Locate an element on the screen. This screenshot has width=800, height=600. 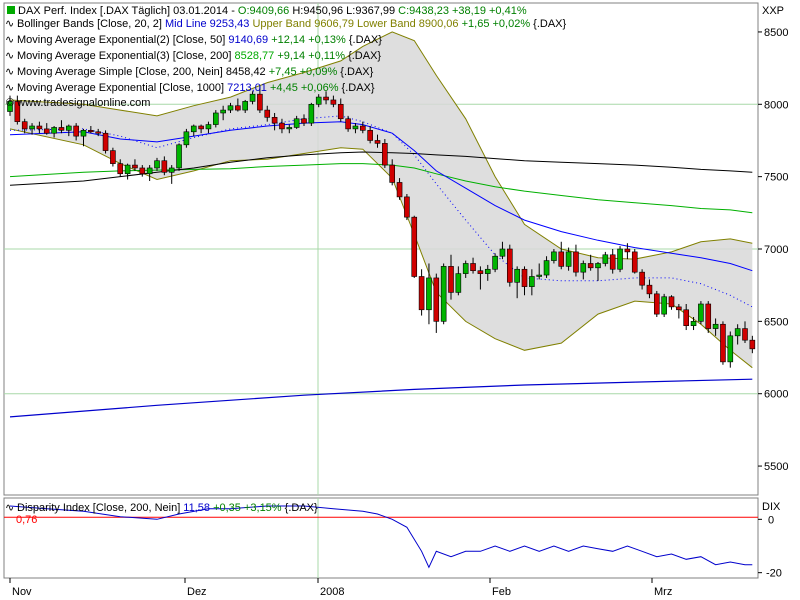
time-x-axis: Nov Dez 2008 Feb Mrz is located at coordinates (340, 588).